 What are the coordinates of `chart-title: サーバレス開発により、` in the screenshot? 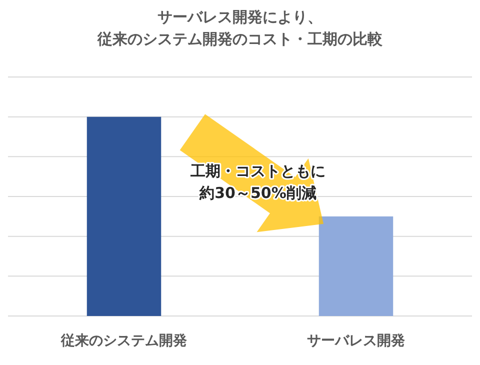 It's located at (240, 17).